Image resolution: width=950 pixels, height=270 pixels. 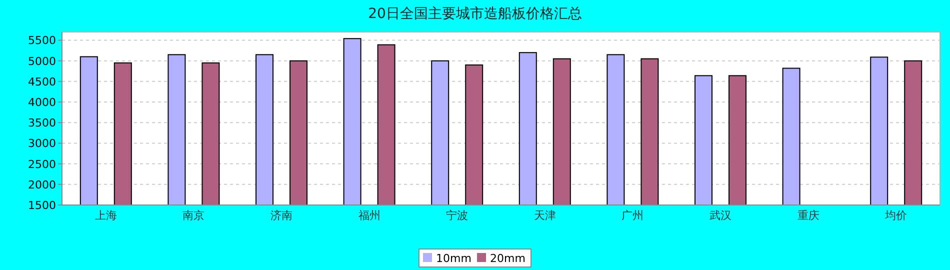 I want to click on y-tick-label: 2500, so click(x=42, y=164).